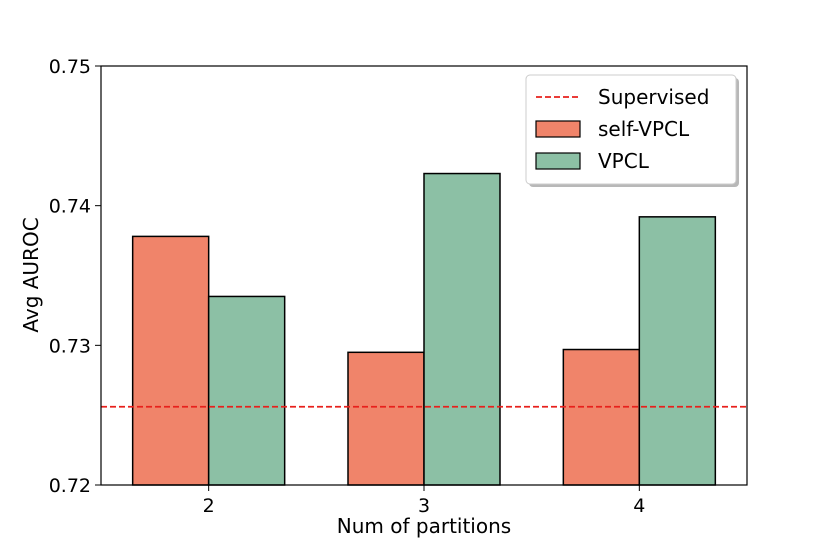  What do you see at coordinates (558, 129) in the screenshot?
I see `legend-swatch-self-vpcl` at bounding box center [558, 129].